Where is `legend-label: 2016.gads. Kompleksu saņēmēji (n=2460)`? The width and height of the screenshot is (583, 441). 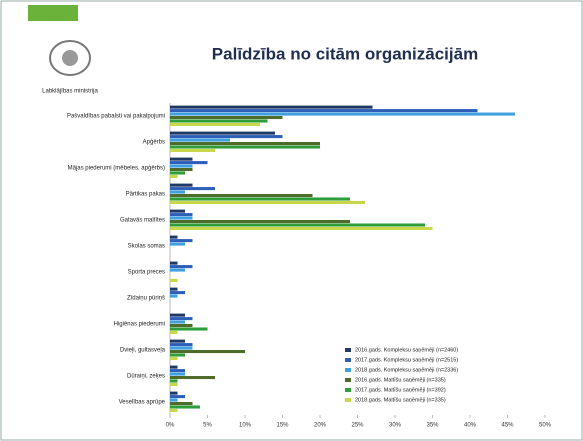 legend-label: 2016.gads. Kompleksu saņēmēji (n=2460) is located at coordinates (406, 350).